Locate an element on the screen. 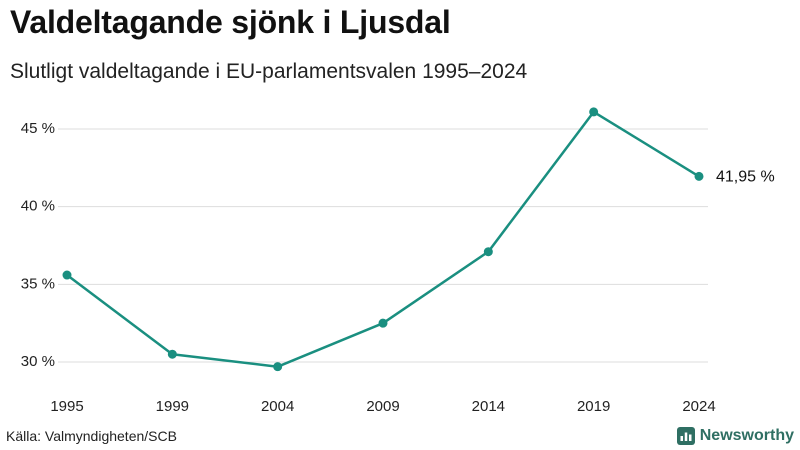 Image resolution: width=800 pixels, height=450 pixels. x-axis-labels: 1995 1999 2004 2009 2014 2019 2024 is located at coordinates (382, 406).